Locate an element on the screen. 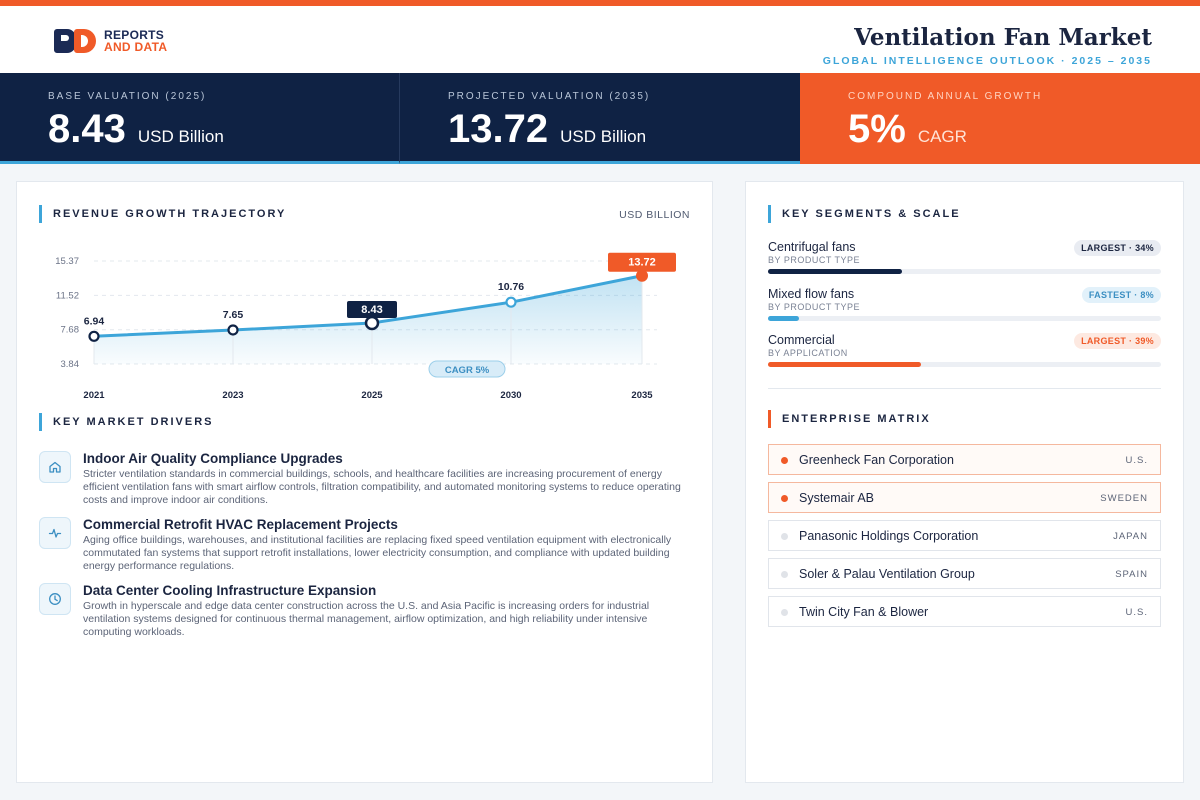 This screenshot has width=1200, height=800. kpi-cagr: COMPOUND ANNUAL GROWTH 5% CAGR is located at coordinates (1000, 118).